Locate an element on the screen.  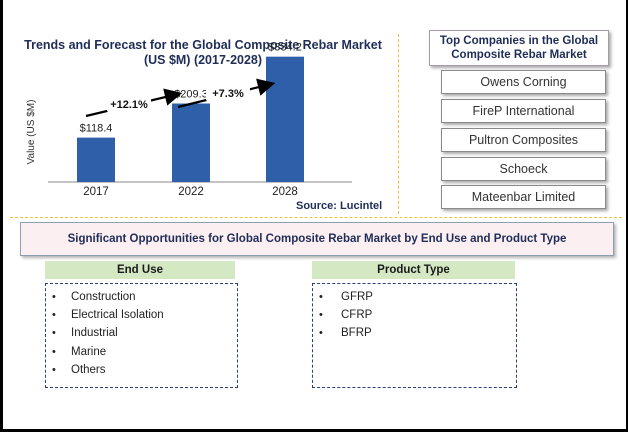
bar-value-label: $118.4 is located at coordinates (96, 129).